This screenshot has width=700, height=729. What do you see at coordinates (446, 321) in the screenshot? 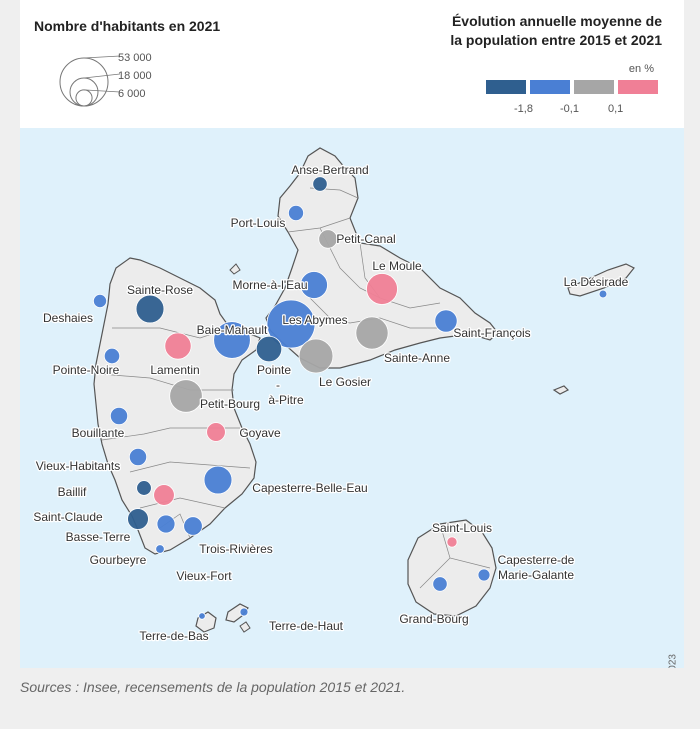
I see `bubble-saint-fran-ois` at bounding box center [446, 321].